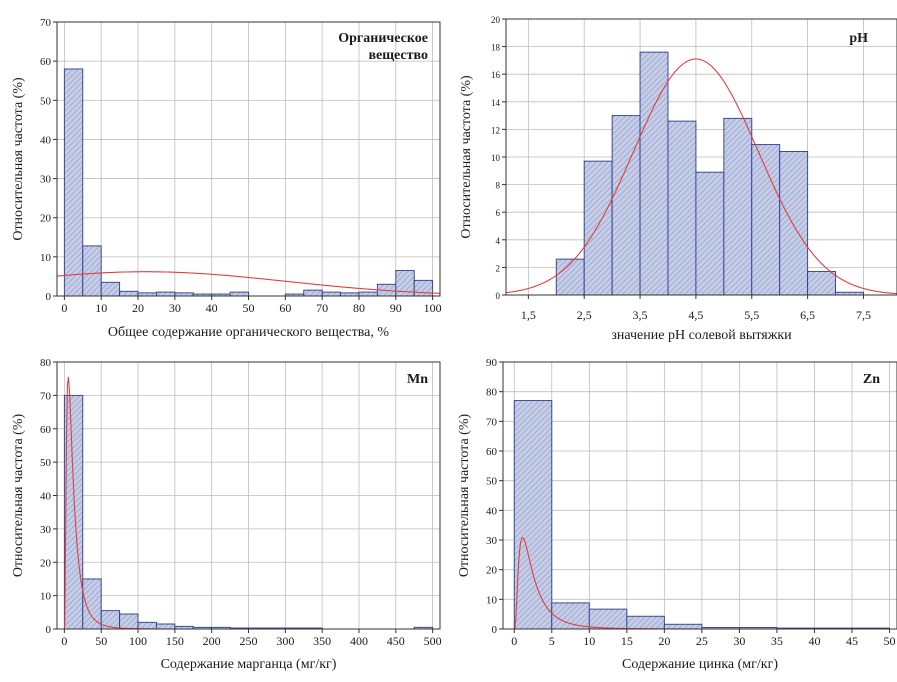  I want to click on x-tick-label: 40, so click(814, 641).